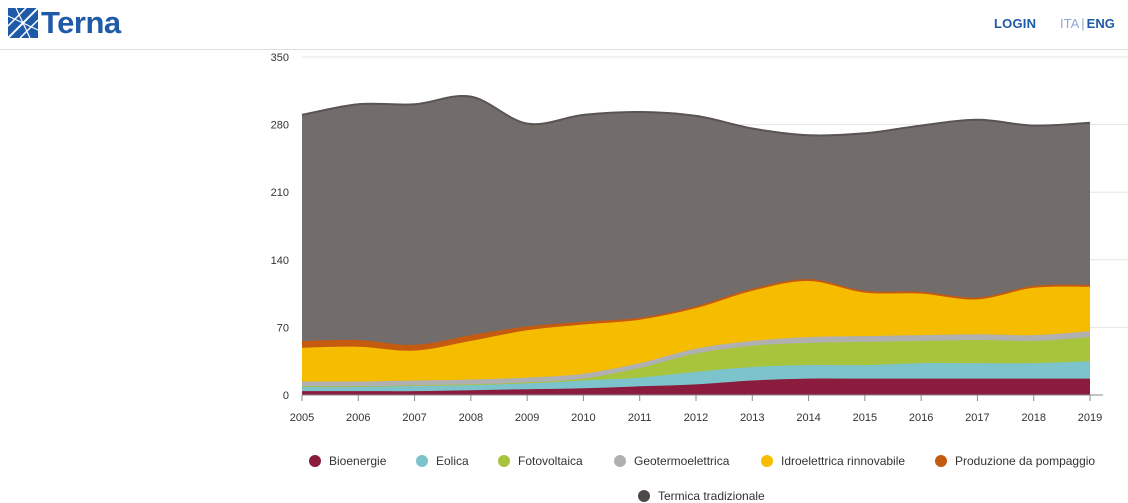  I want to click on area-fotovoltaica, so click(696, 362).